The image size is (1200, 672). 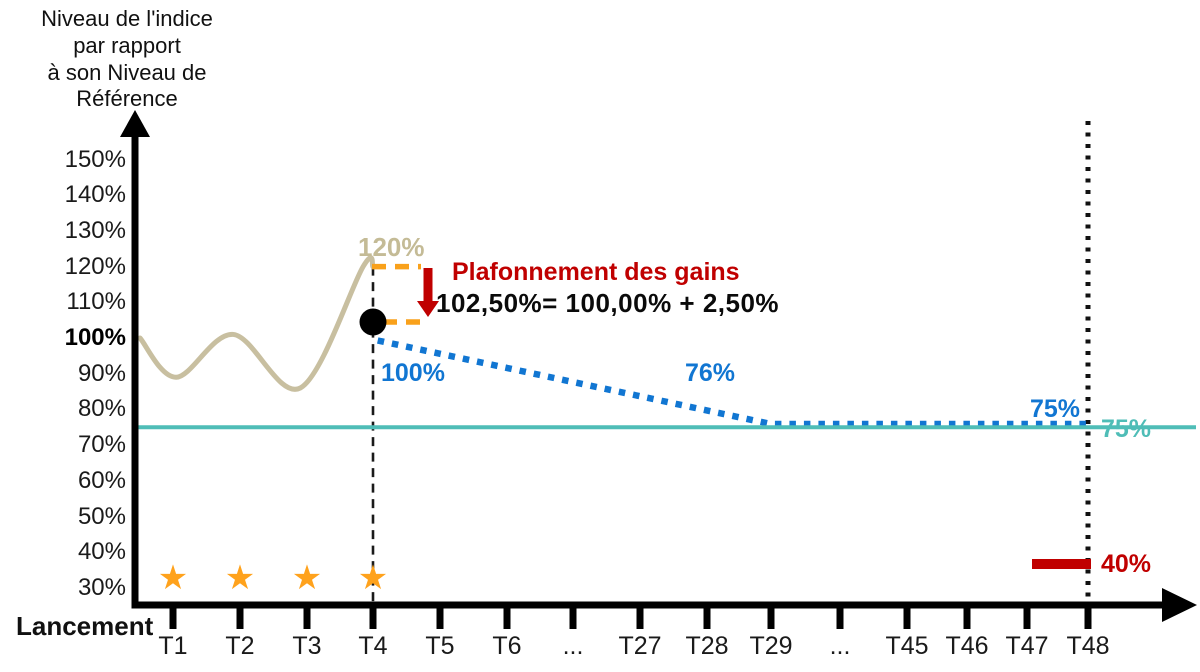 I want to click on x-tick-label: T45, so click(x=907, y=646).